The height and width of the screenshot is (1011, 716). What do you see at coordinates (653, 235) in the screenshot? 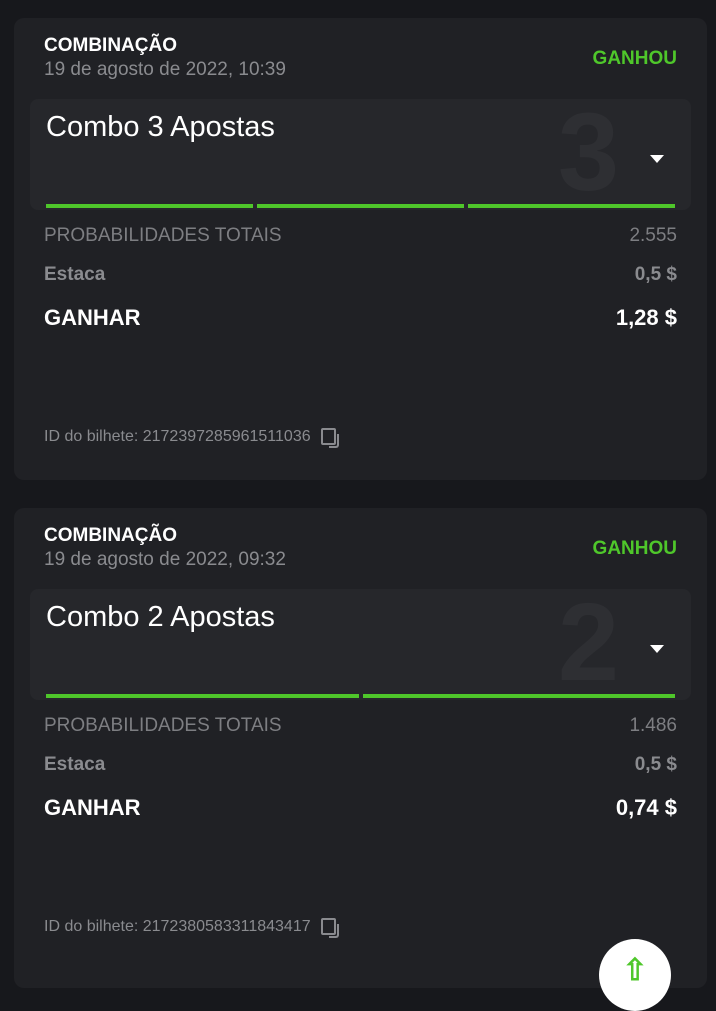
I see `odds-value: 2.555` at bounding box center [653, 235].